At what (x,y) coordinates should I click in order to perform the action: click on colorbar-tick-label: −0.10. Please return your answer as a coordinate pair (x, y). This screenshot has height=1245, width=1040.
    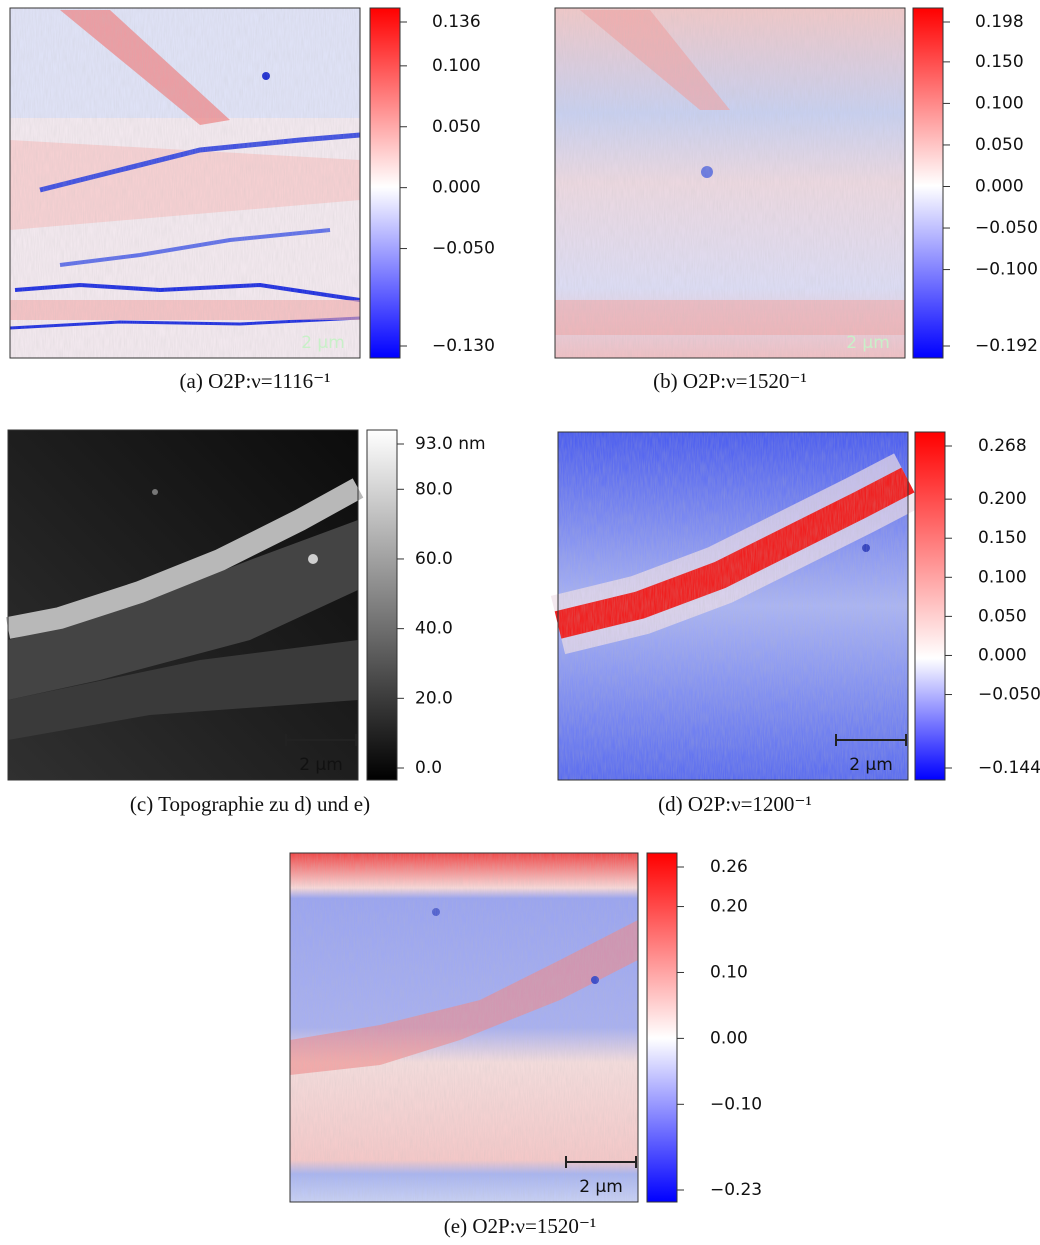
    Looking at the image, I should click on (736, 1104).